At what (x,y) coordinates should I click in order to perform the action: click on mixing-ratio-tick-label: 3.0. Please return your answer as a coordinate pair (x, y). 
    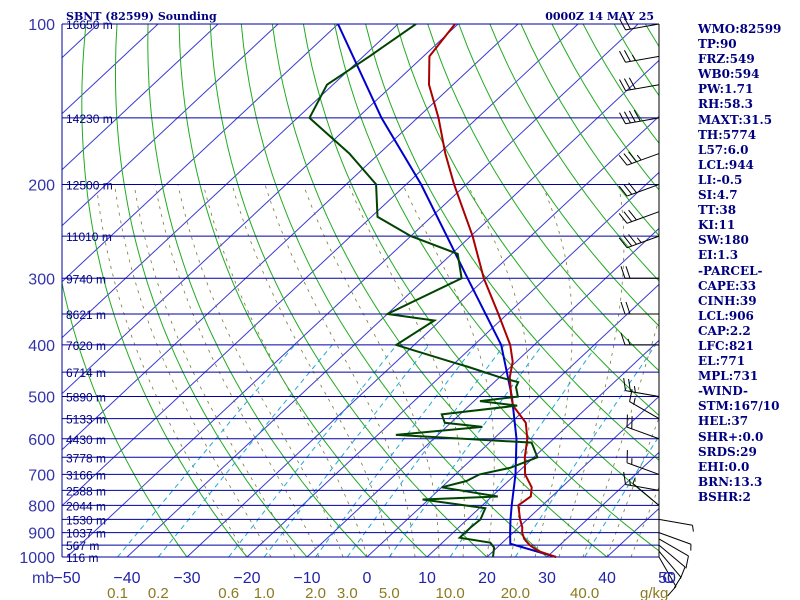
    Looking at the image, I should click on (347, 592).